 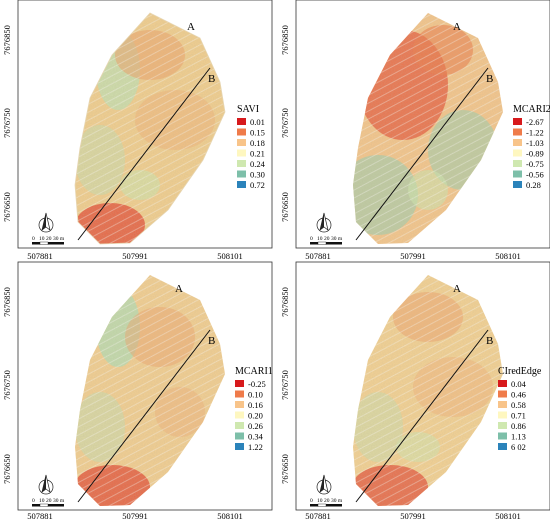 I want to click on y-tick-label: 7676650, so click(x=7, y=469).